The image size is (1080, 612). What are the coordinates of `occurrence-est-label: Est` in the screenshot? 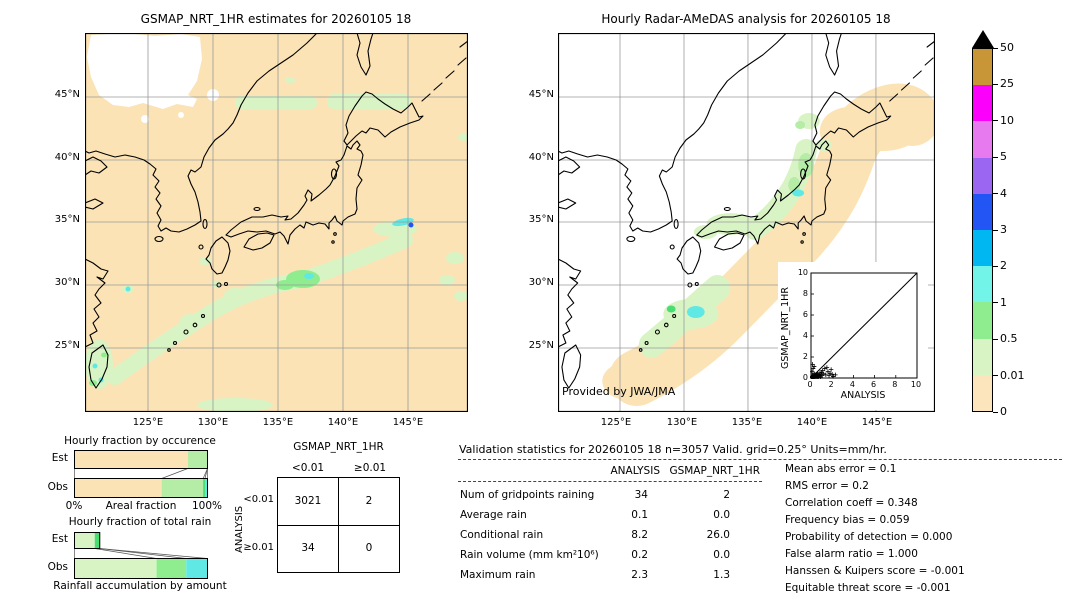 It's located at (59, 458).